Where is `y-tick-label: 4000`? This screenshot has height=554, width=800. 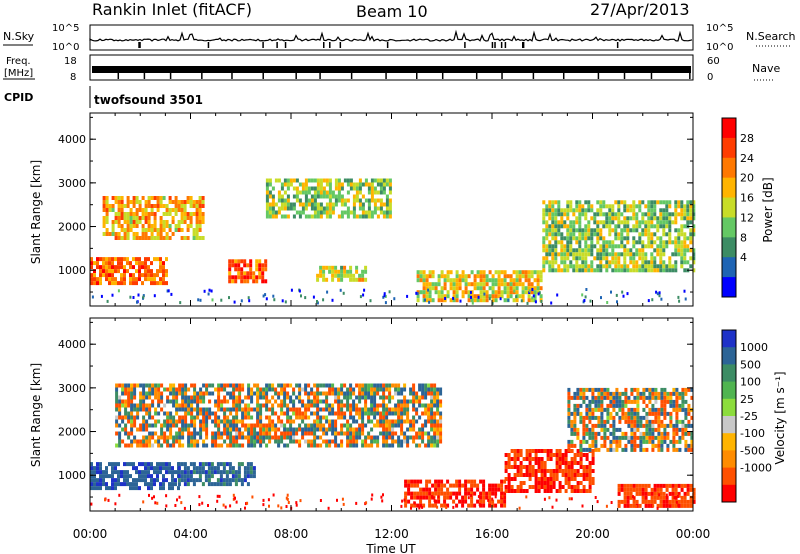 y-tick-label: 4000 is located at coordinates (72, 139).